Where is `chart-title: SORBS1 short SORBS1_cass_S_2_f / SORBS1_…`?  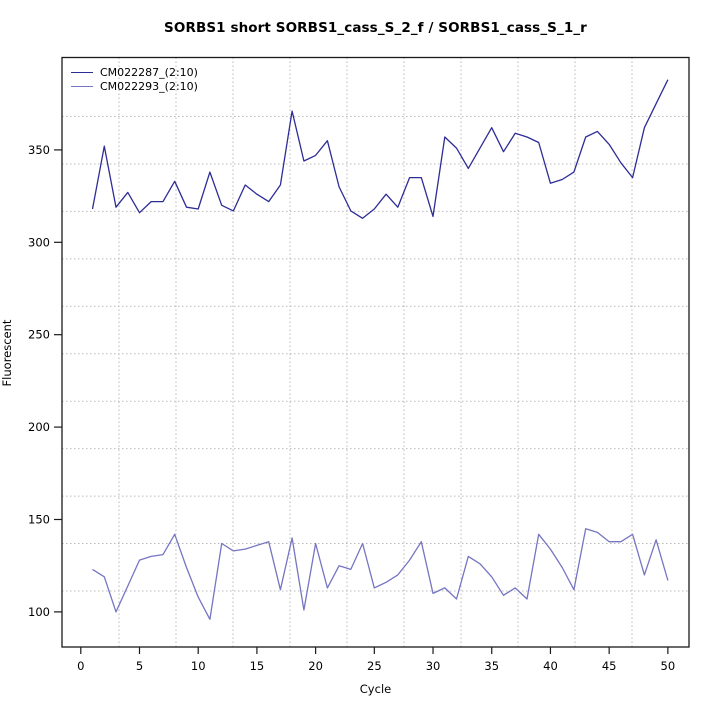 chart-title: SORBS1 short SORBS1_cass_S_2_f / SORBS1_… is located at coordinates (375, 28).